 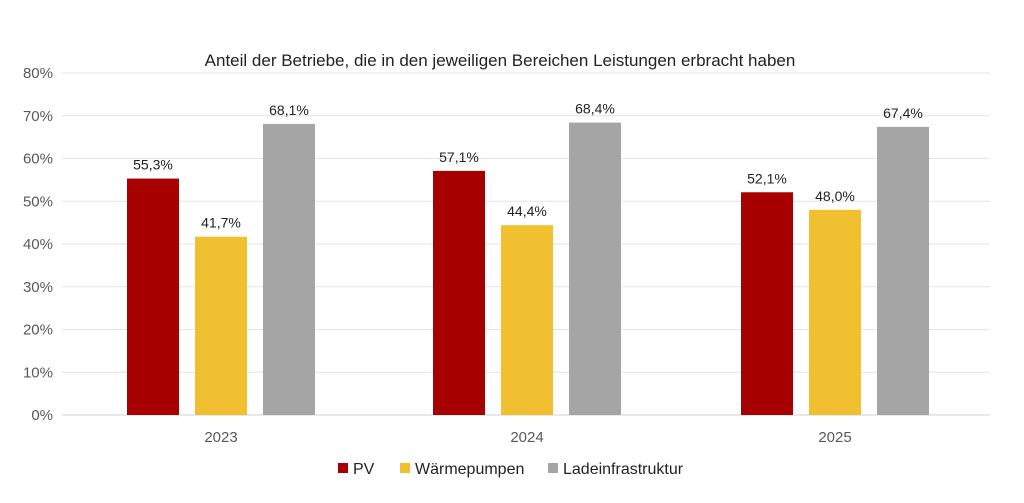 What do you see at coordinates (38, 116) in the screenshot?
I see `y-tick-label: 70%` at bounding box center [38, 116].